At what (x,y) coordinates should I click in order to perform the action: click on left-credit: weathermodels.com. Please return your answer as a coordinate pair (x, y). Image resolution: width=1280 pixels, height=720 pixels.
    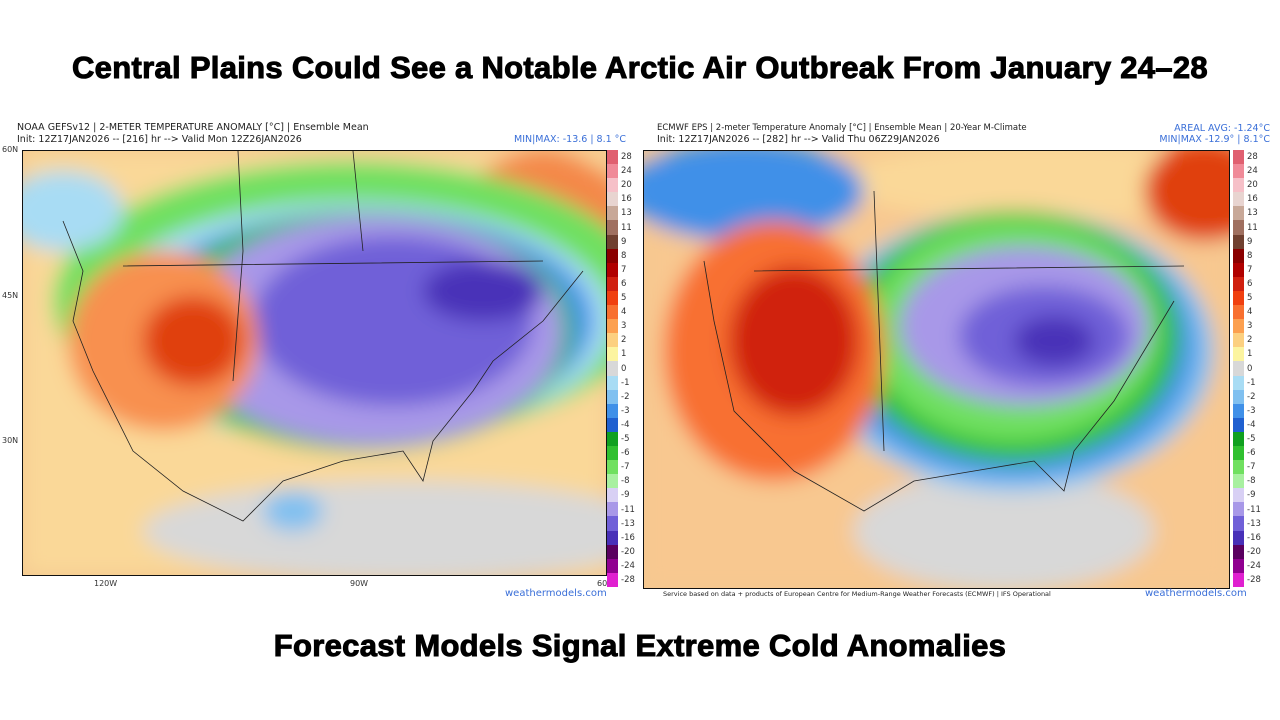
    Looking at the image, I should click on (556, 593).